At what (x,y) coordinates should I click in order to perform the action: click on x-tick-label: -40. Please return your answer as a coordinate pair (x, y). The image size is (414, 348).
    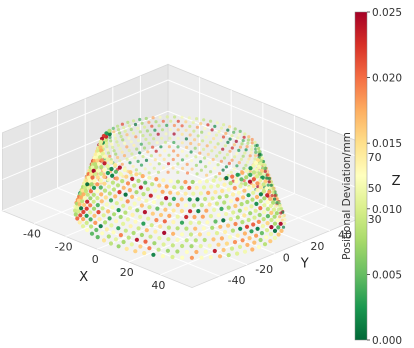
    Looking at the image, I should click on (32, 234).